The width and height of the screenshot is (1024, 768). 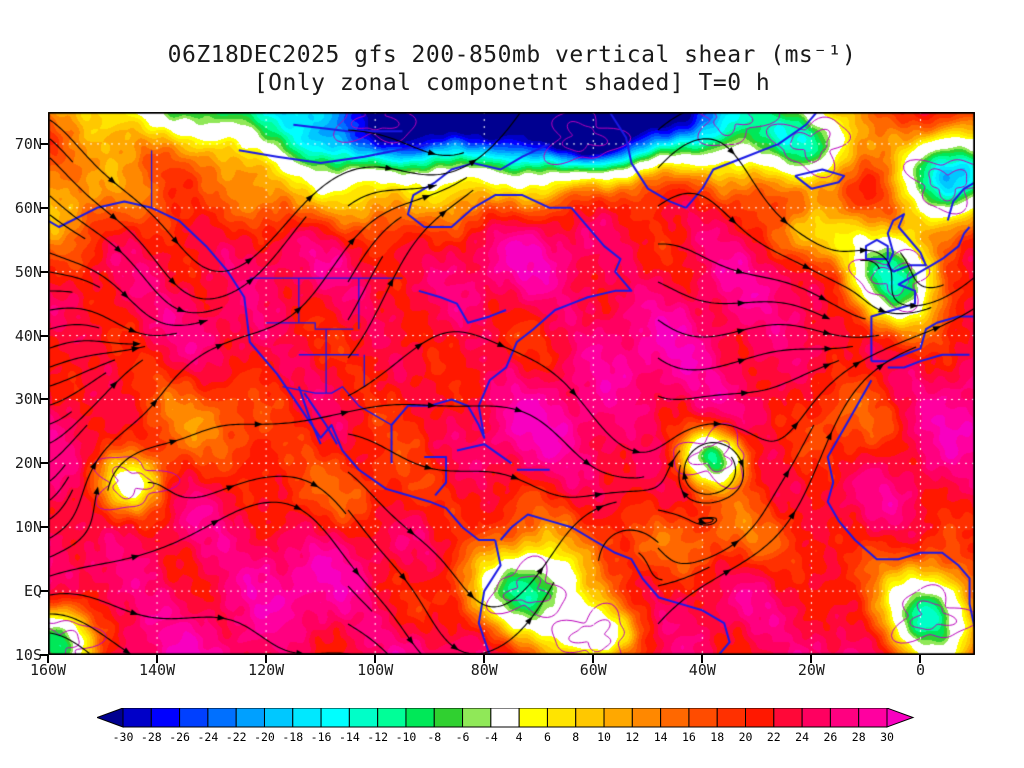 What do you see at coordinates (575, 737) in the screenshot?
I see `colorbar-tick-label: 8` at bounding box center [575, 737].